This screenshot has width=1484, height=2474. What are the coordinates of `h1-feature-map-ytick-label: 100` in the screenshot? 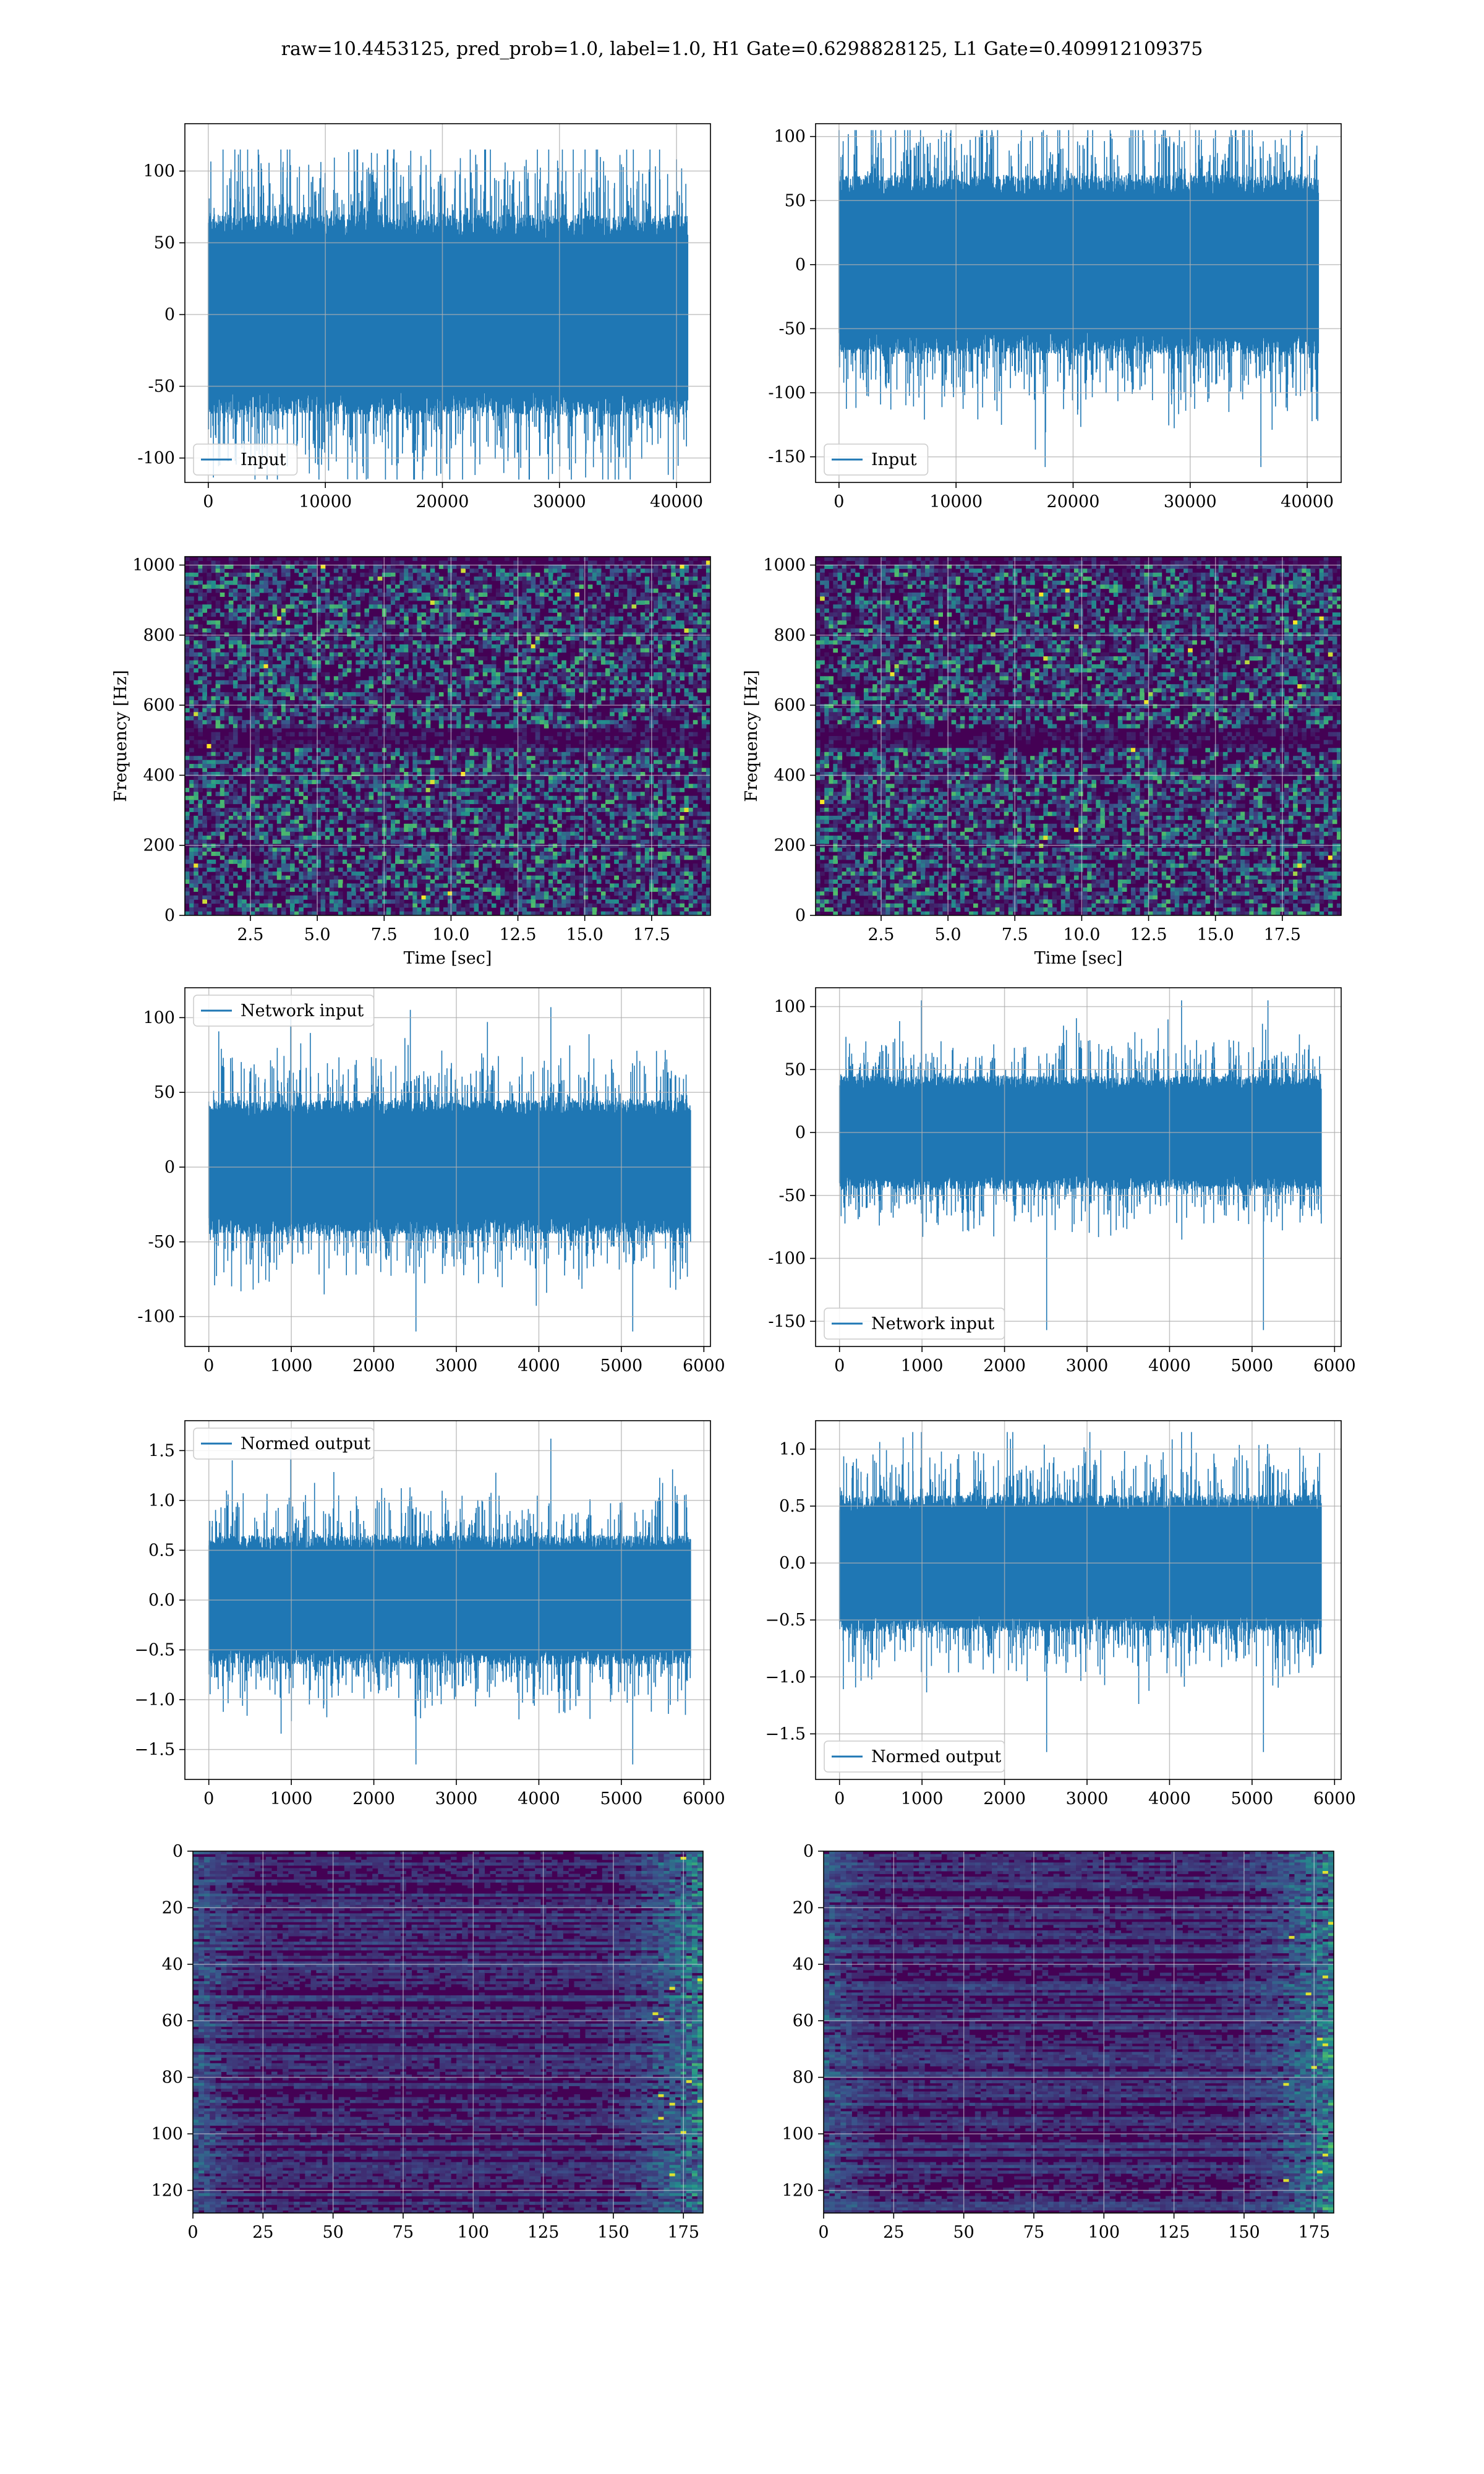 It's located at (167, 2134).